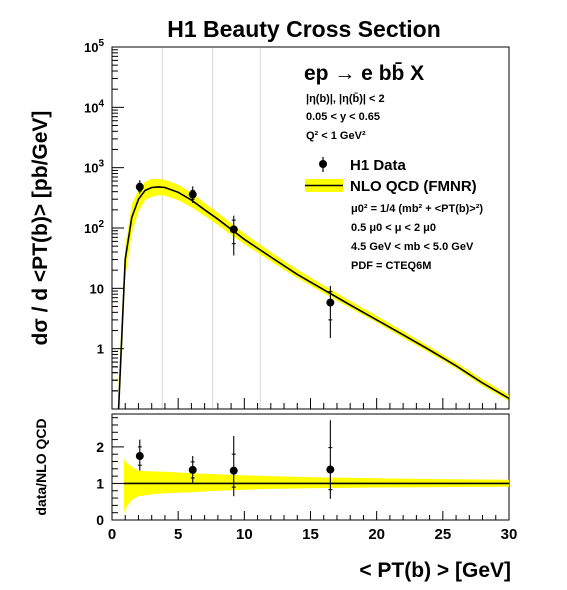 The width and height of the screenshot is (567, 590). What do you see at coordinates (391, 266) in the screenshot?
I see `param-pdf: PDF = CTEQ6M` at bounding box center [391, 266].